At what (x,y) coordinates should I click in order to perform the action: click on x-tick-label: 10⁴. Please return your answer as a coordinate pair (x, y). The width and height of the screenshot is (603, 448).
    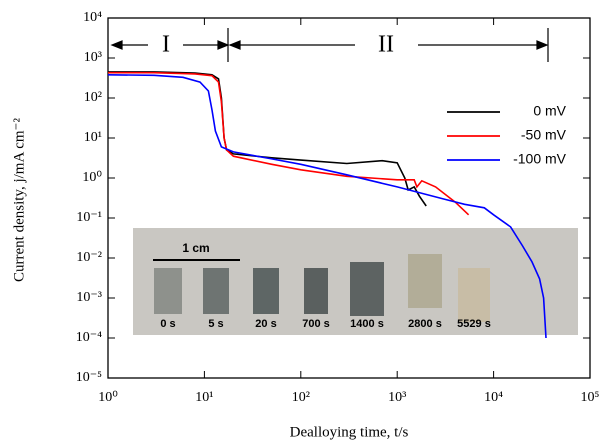
    Looking at the image, I should click on (493, 397).